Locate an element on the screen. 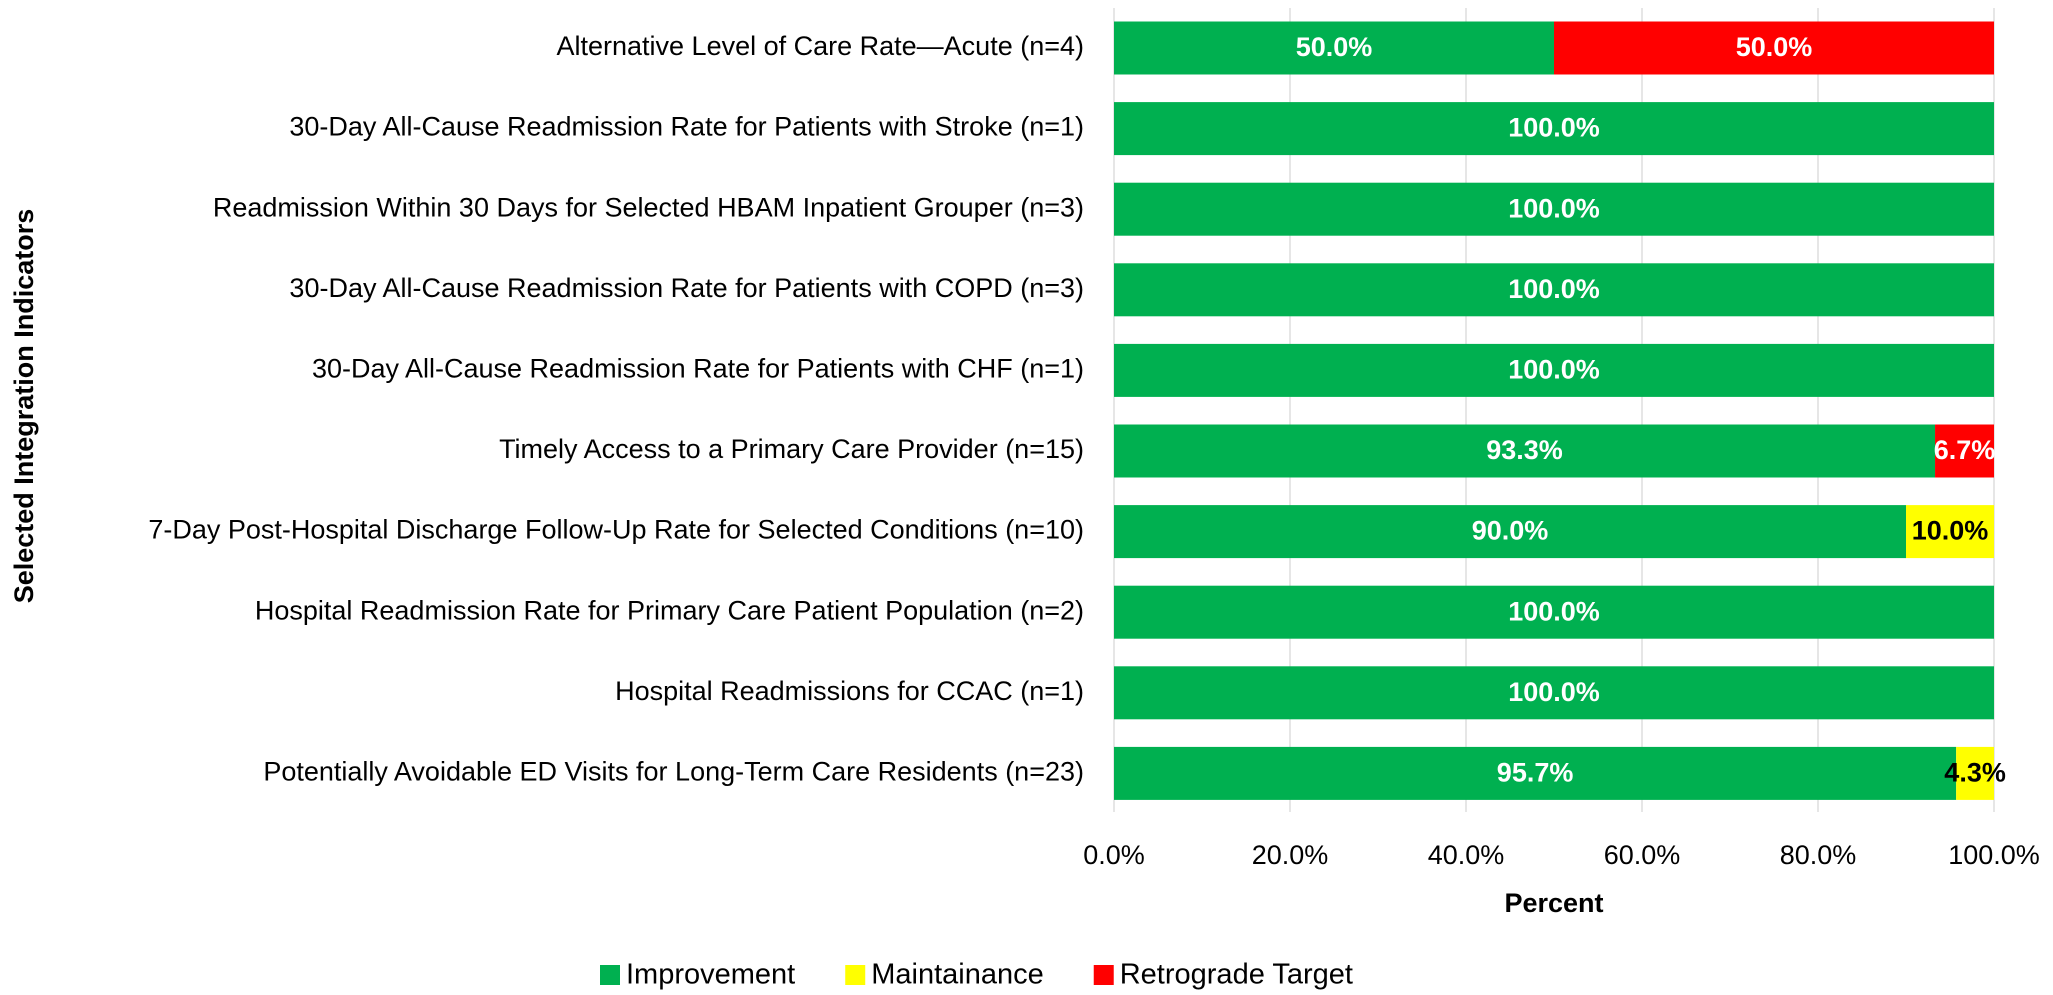 The image size is (2053, 995). y-tick-label: Hospital Readmissions for CCAC (n=1) is located at coordinates (849, 691).